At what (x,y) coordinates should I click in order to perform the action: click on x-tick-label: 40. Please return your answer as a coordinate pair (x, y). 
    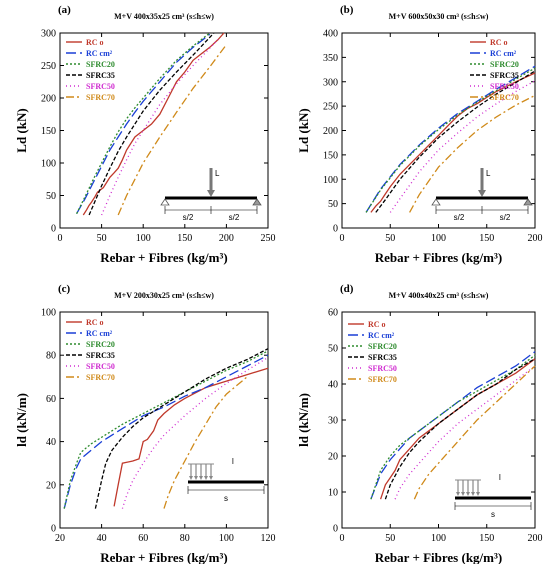
    Looking at the image, I should click on (102, 538).